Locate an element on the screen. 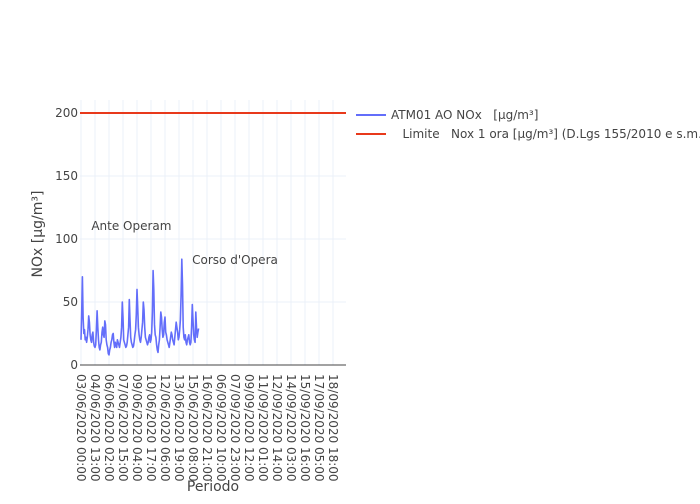 This screenshot has width=700, height=504. x-tick-label: 10/06/2020 17:00 is located at coordinates (151, 428).